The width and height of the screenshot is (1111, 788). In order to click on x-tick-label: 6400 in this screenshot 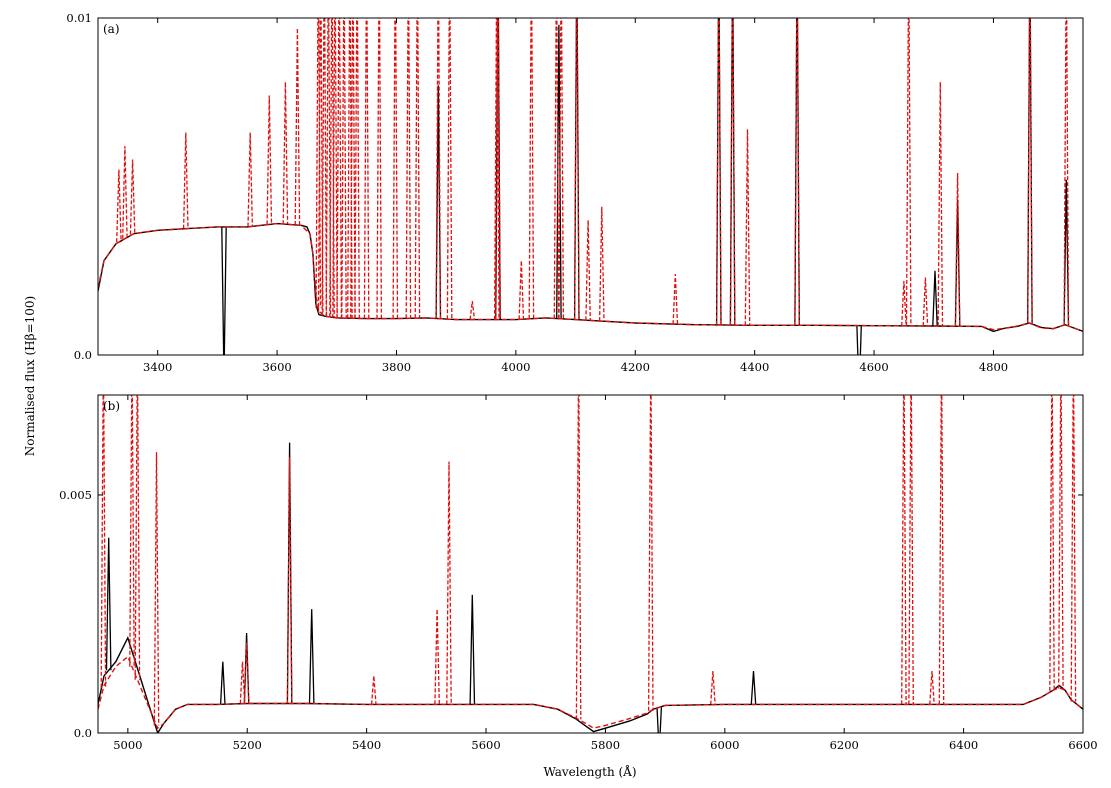, I will do `click(963, 745)`.